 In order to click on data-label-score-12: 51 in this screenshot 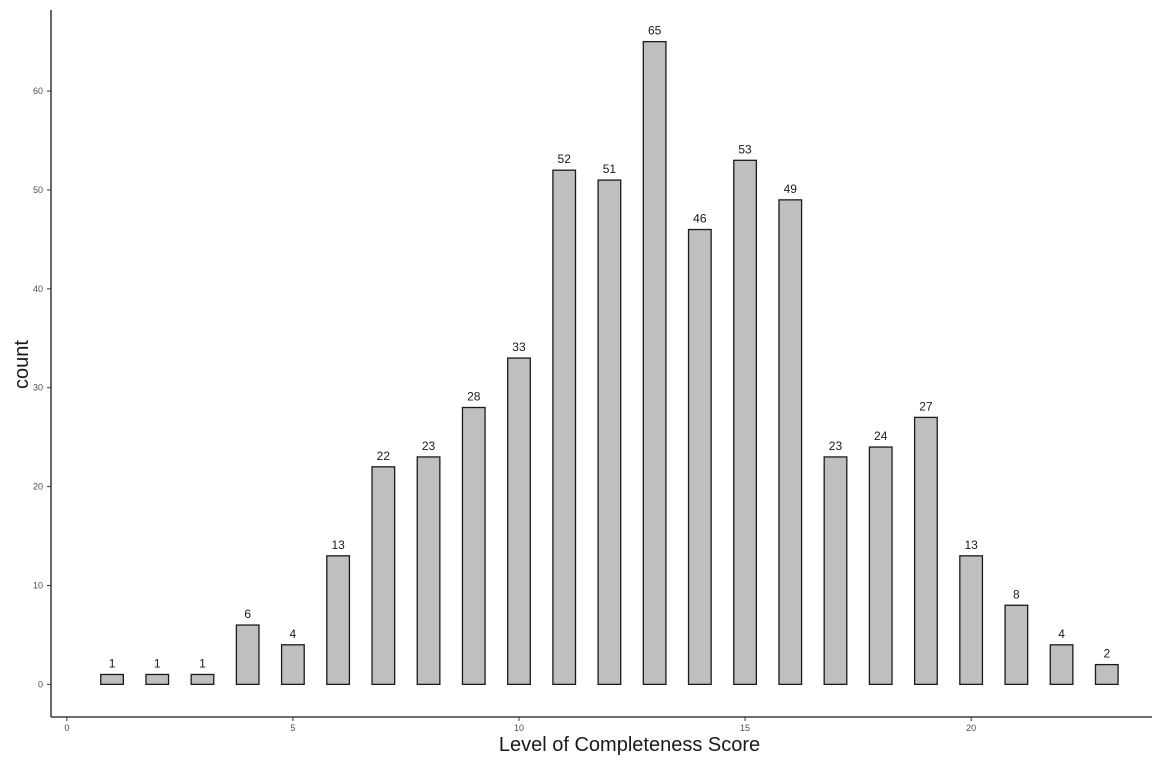, I will do `click(610, 169)`.